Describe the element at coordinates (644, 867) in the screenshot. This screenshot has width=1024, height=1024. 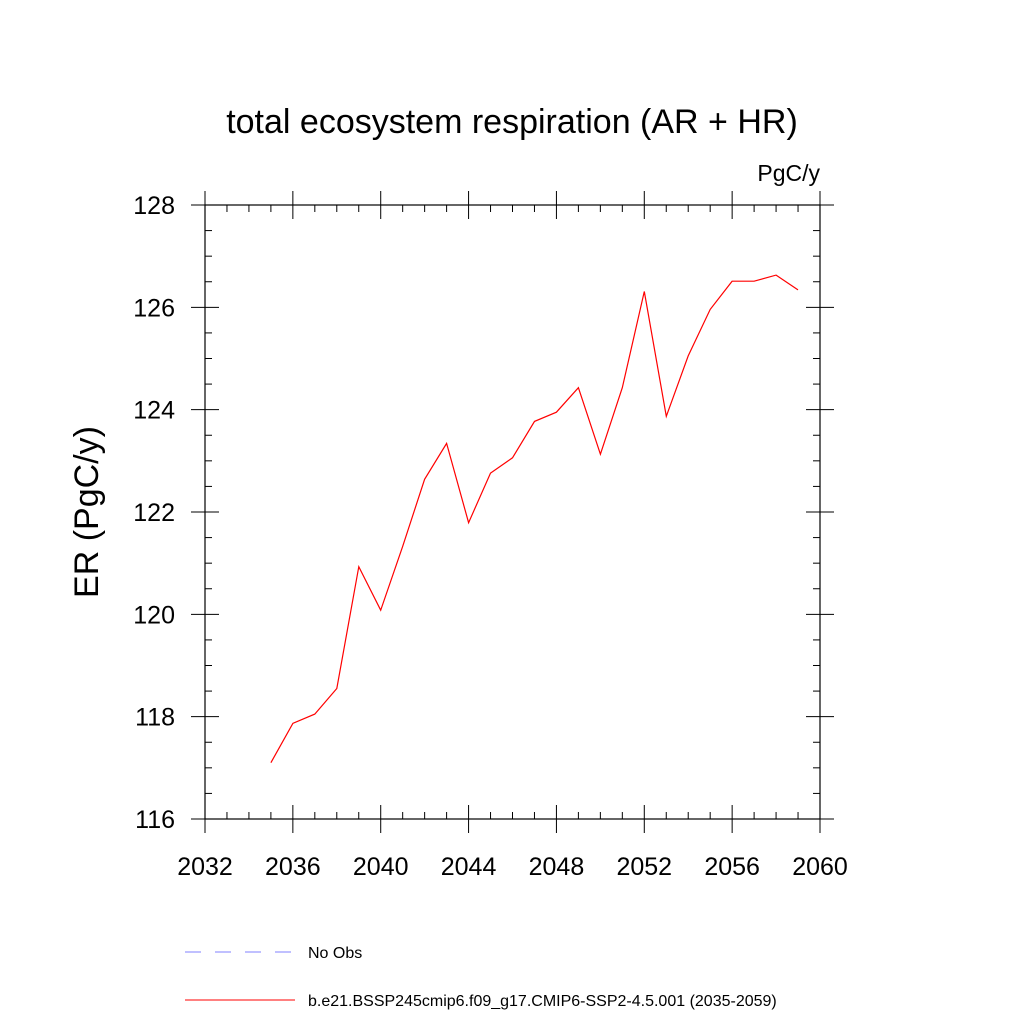
I see `x-tick-label: 2052` at that location.